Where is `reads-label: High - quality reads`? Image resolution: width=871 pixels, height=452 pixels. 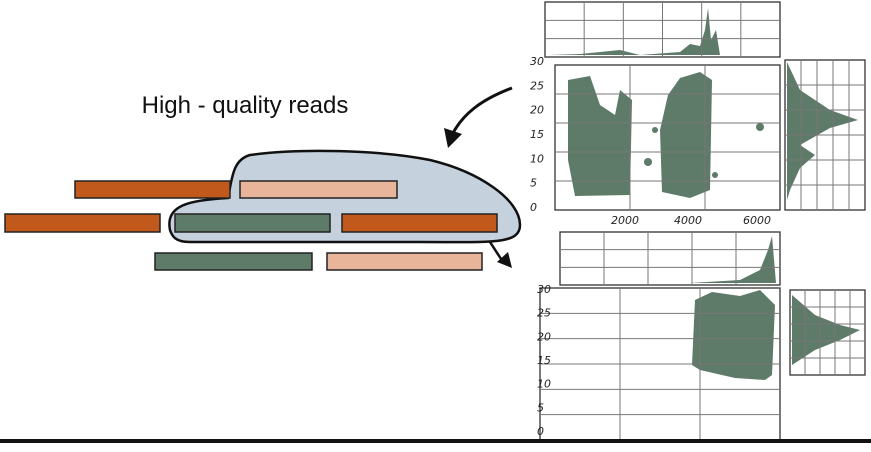 reads-label: High - quality reads is located at coordinates (245, 105).